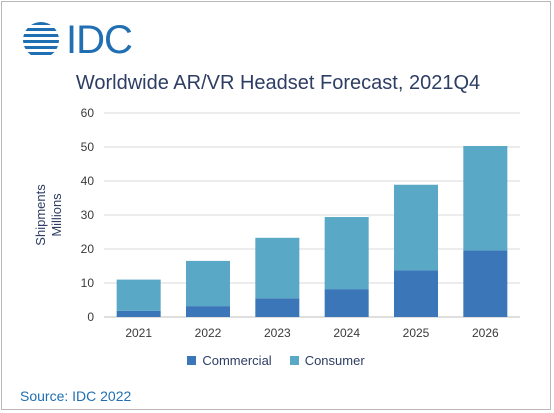  I want to click on bar-consumer-2025, so click(416, 227).